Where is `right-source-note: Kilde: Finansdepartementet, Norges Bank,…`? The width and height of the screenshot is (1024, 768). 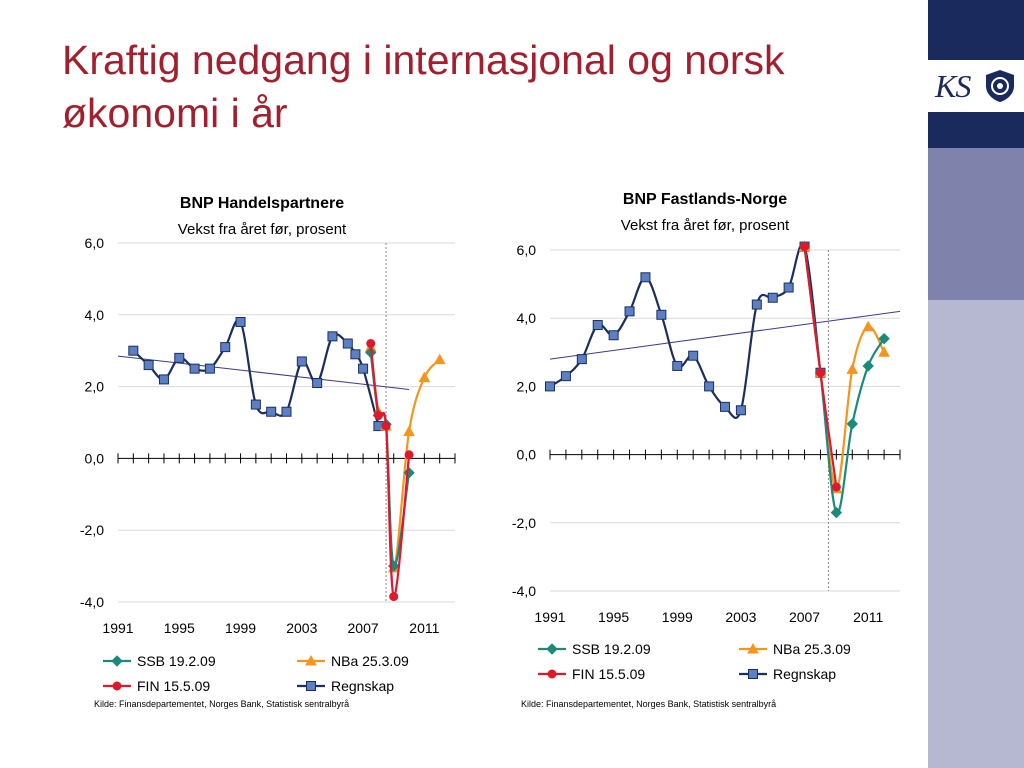 right-source-note: Kilde: Finansdepartementet, Norges Bank,… is located at coordinates (648, 704).